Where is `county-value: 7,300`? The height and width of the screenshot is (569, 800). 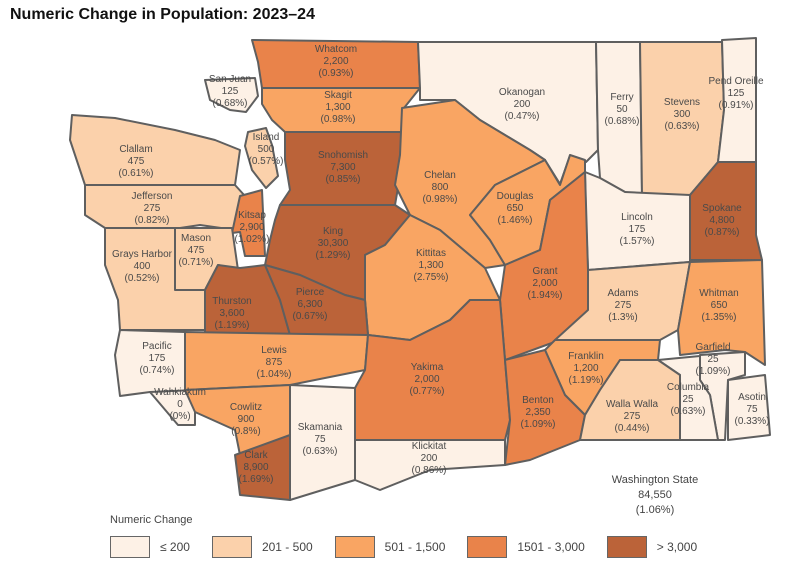 county-value: 7,300 is located at coordinates (342, 167).